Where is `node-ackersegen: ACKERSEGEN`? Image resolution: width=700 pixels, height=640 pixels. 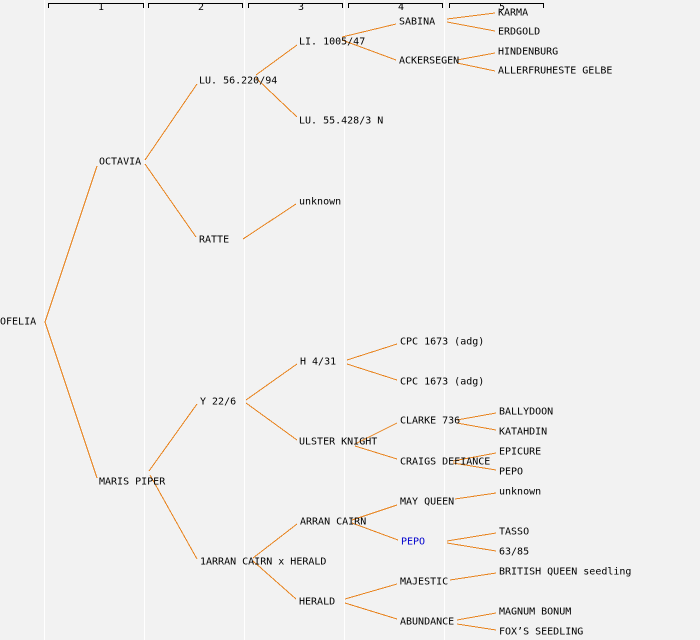 node-ackersegen: ACKERSEGEN is located at coordinates (429, 61).